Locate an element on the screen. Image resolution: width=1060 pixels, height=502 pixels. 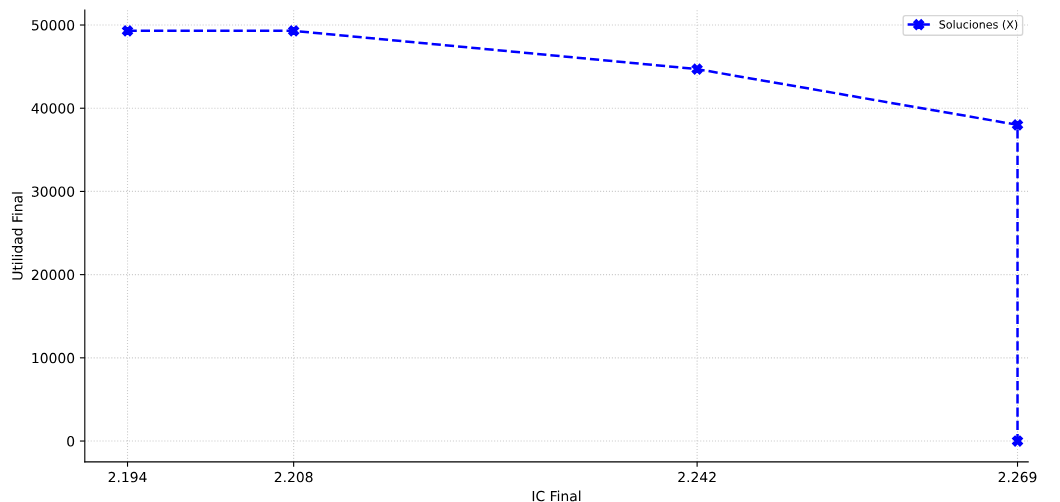
y-tick-label: 30000 is located at coordinates (53, 191).